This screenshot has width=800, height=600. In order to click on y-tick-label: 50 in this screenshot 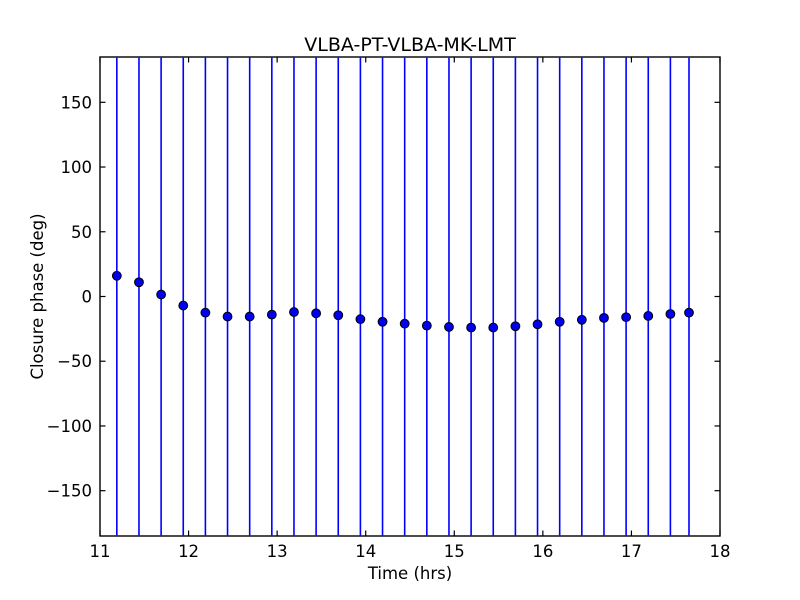, I will do `click(81, 232)`.